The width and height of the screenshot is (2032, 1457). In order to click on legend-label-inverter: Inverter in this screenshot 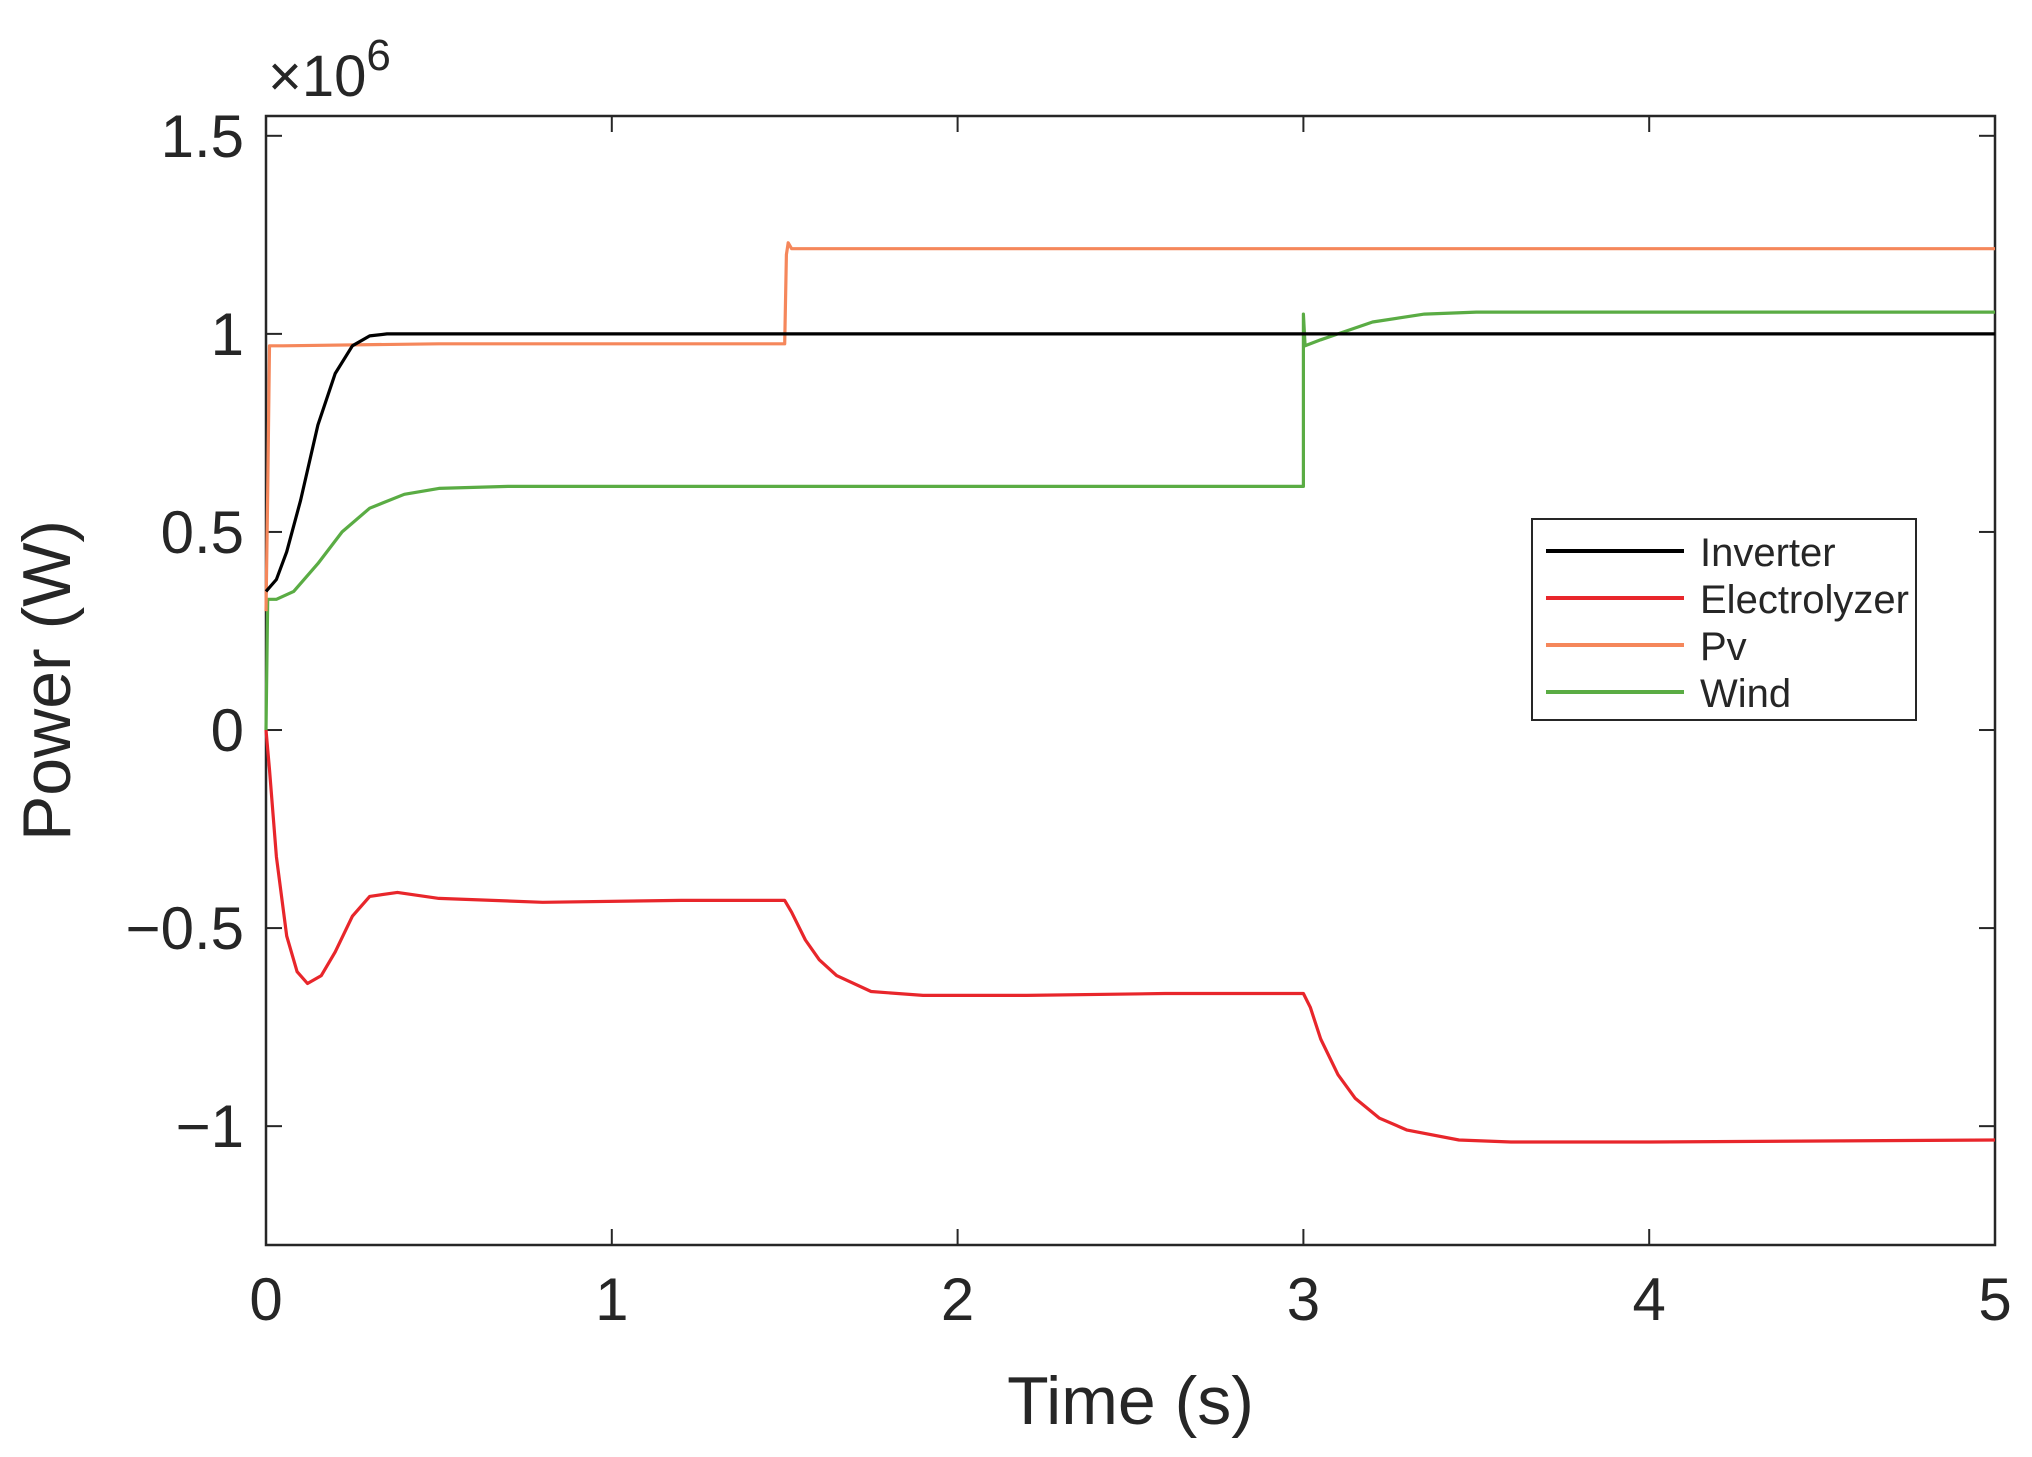, I will do `click(1768, 553)`.